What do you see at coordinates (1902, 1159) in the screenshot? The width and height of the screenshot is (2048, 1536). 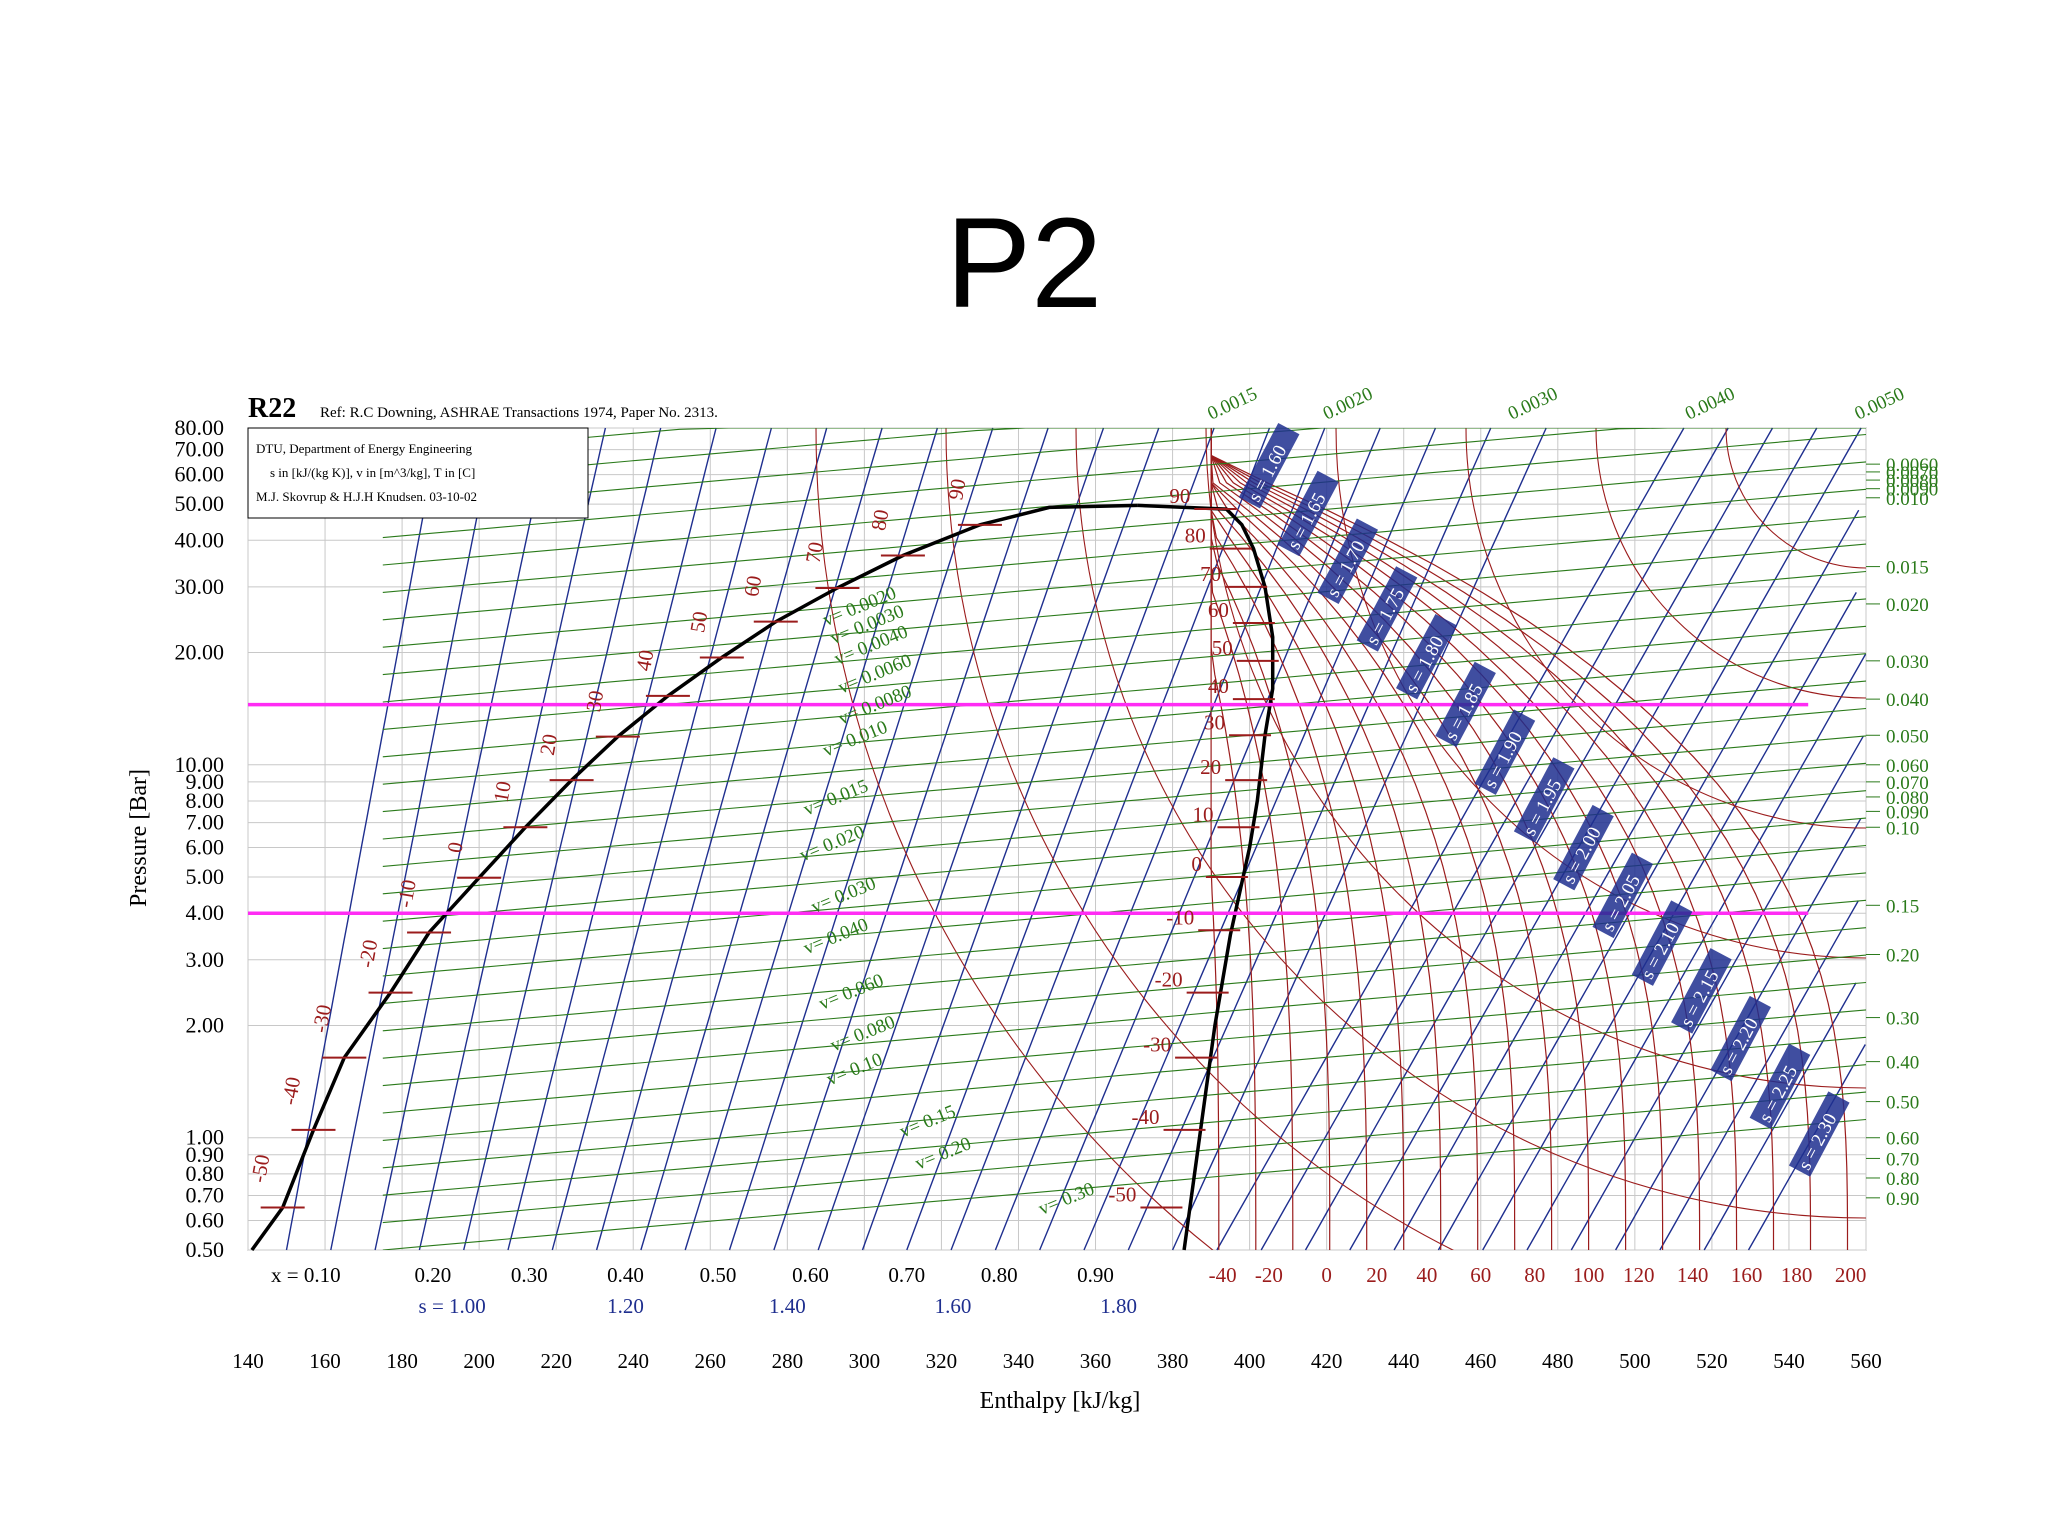 I see `volume-right-label: 0.70` at bounding box center [1902, 1159].